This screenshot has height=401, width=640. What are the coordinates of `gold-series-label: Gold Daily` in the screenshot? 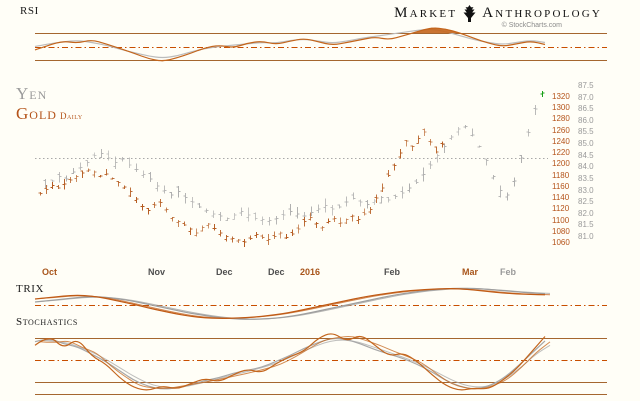 It's located at (49, 114).